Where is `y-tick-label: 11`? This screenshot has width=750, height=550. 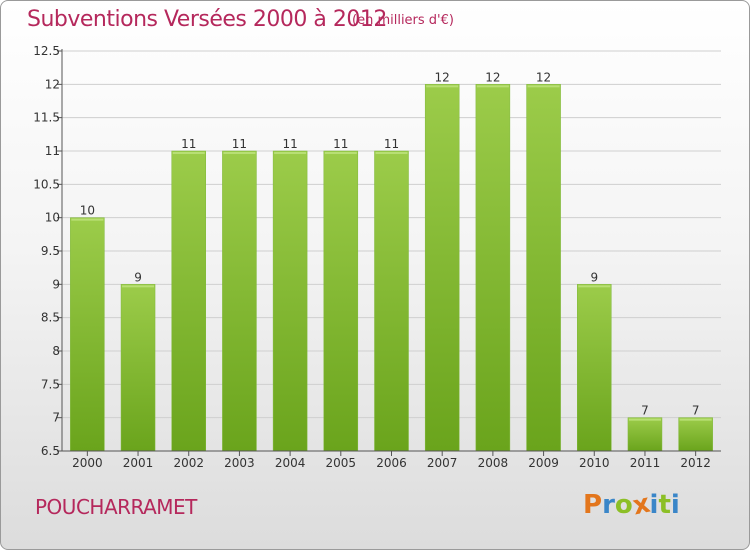
y-tick-label: 11 is located at coordinates (52, 151).